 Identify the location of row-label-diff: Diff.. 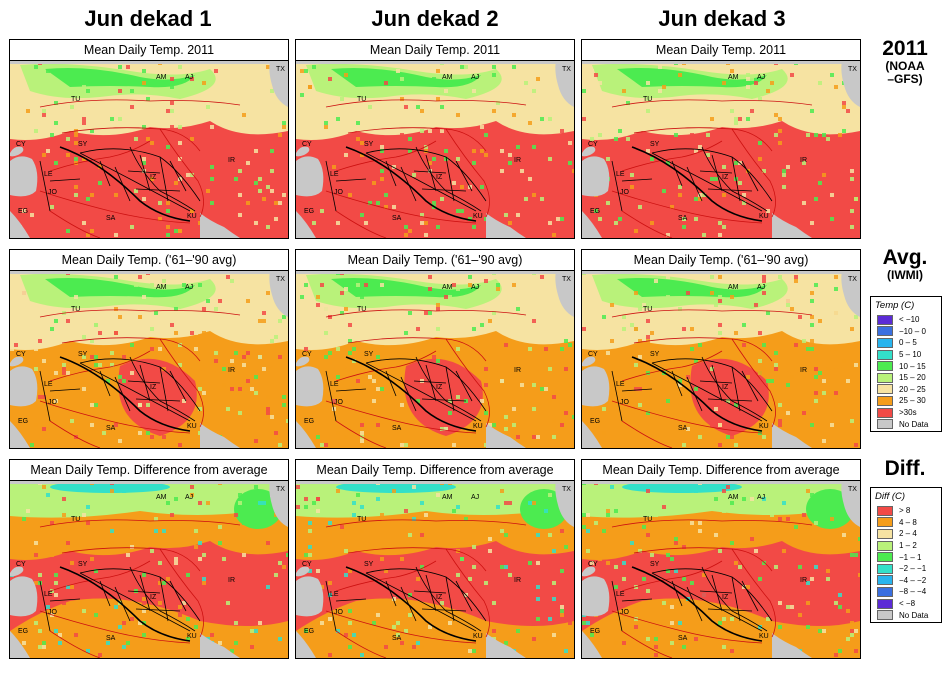
(905, 468).